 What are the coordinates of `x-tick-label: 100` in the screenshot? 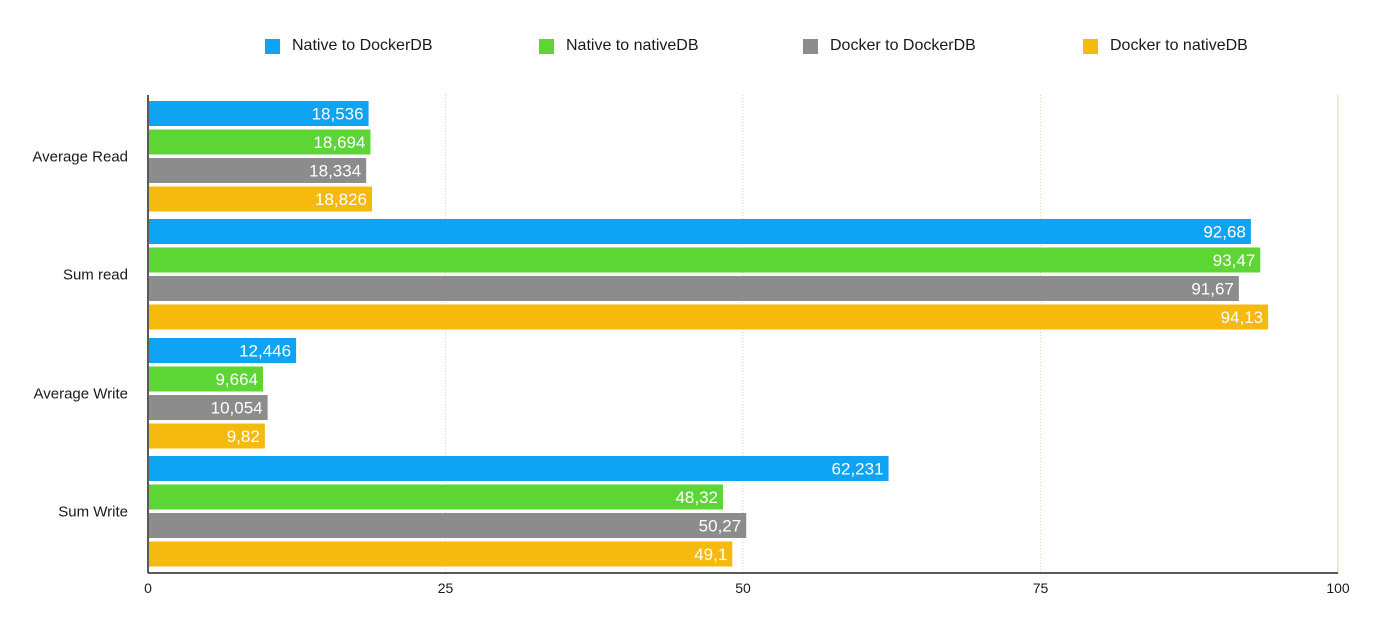 It's located at (1338, 588).